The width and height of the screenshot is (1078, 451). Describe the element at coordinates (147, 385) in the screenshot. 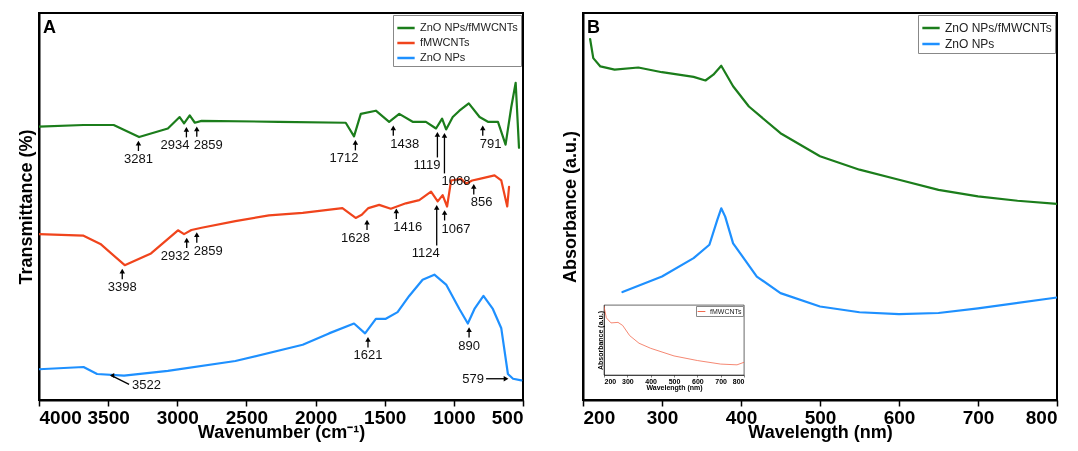

I see `annotation: 3522` at that location.